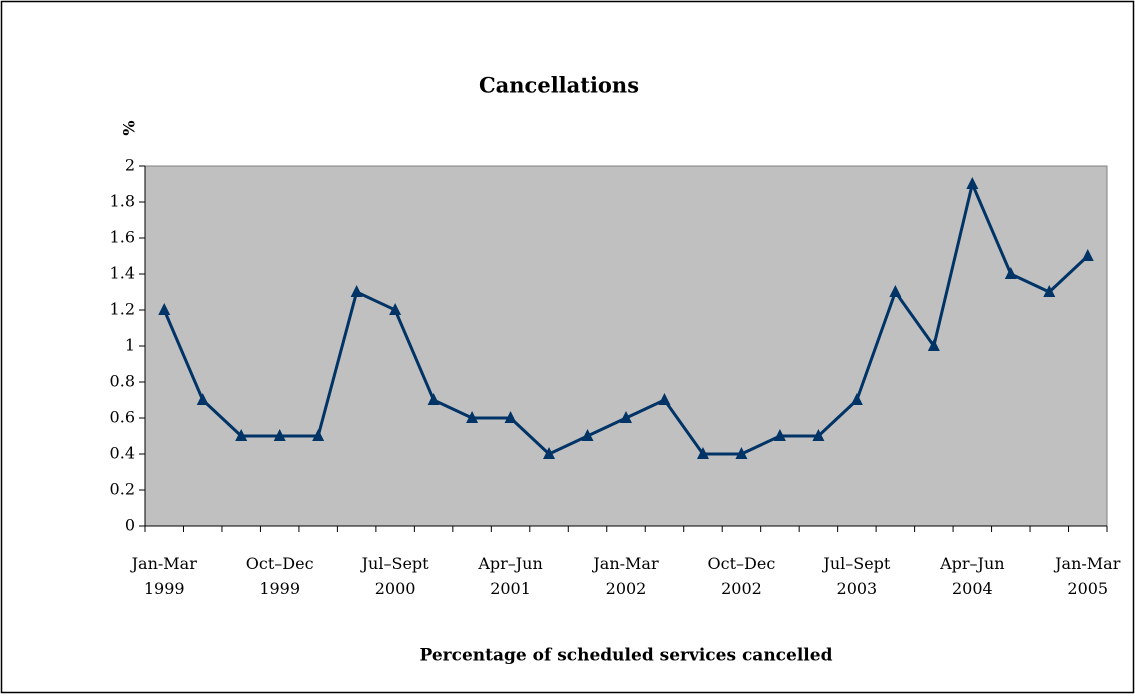 This screenshot has width=1135, height=698. I want to click on y-tick-label: 0.8, so click(122, 381).